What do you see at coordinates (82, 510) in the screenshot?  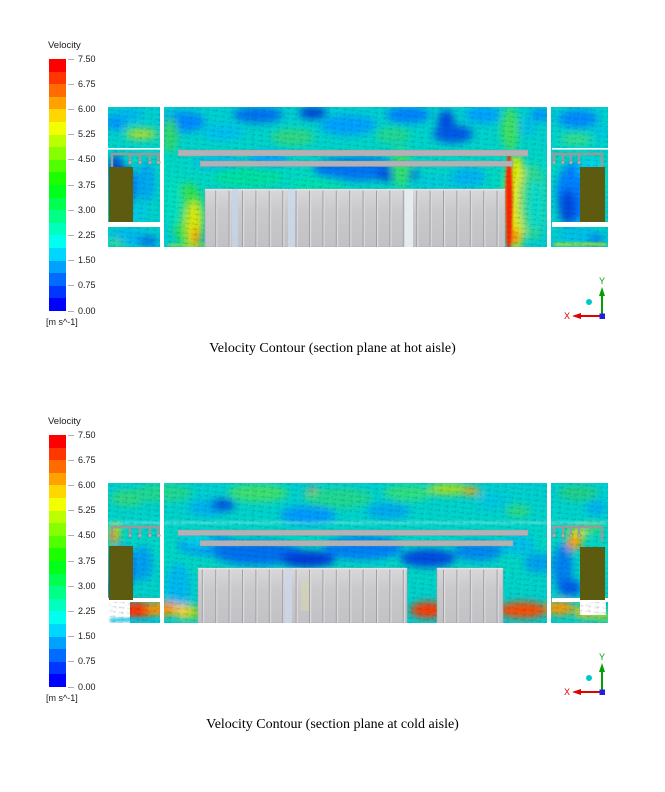 I see `colorbar-tick-label: 5.25` at bounding box center [82, 510].